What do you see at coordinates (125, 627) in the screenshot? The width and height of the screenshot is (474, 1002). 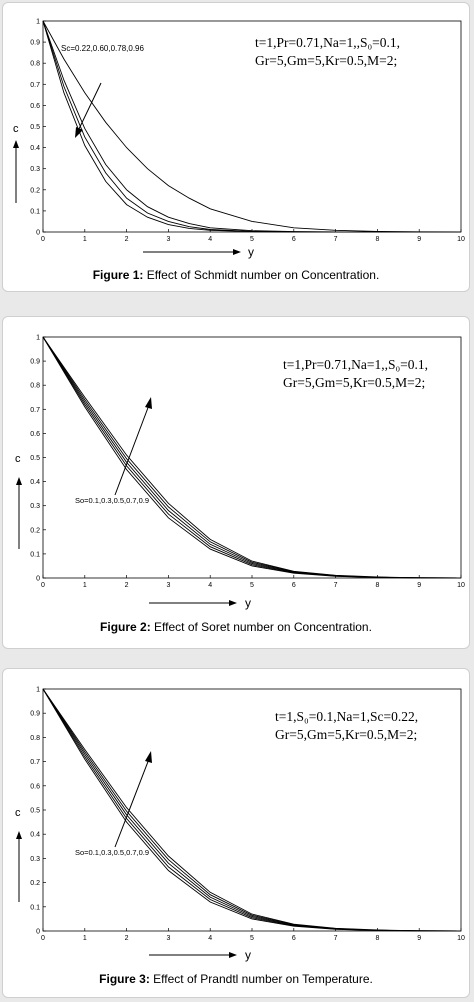 I see `figure-2-caption-label: Figure 2:` at bounding box center [125, 627].